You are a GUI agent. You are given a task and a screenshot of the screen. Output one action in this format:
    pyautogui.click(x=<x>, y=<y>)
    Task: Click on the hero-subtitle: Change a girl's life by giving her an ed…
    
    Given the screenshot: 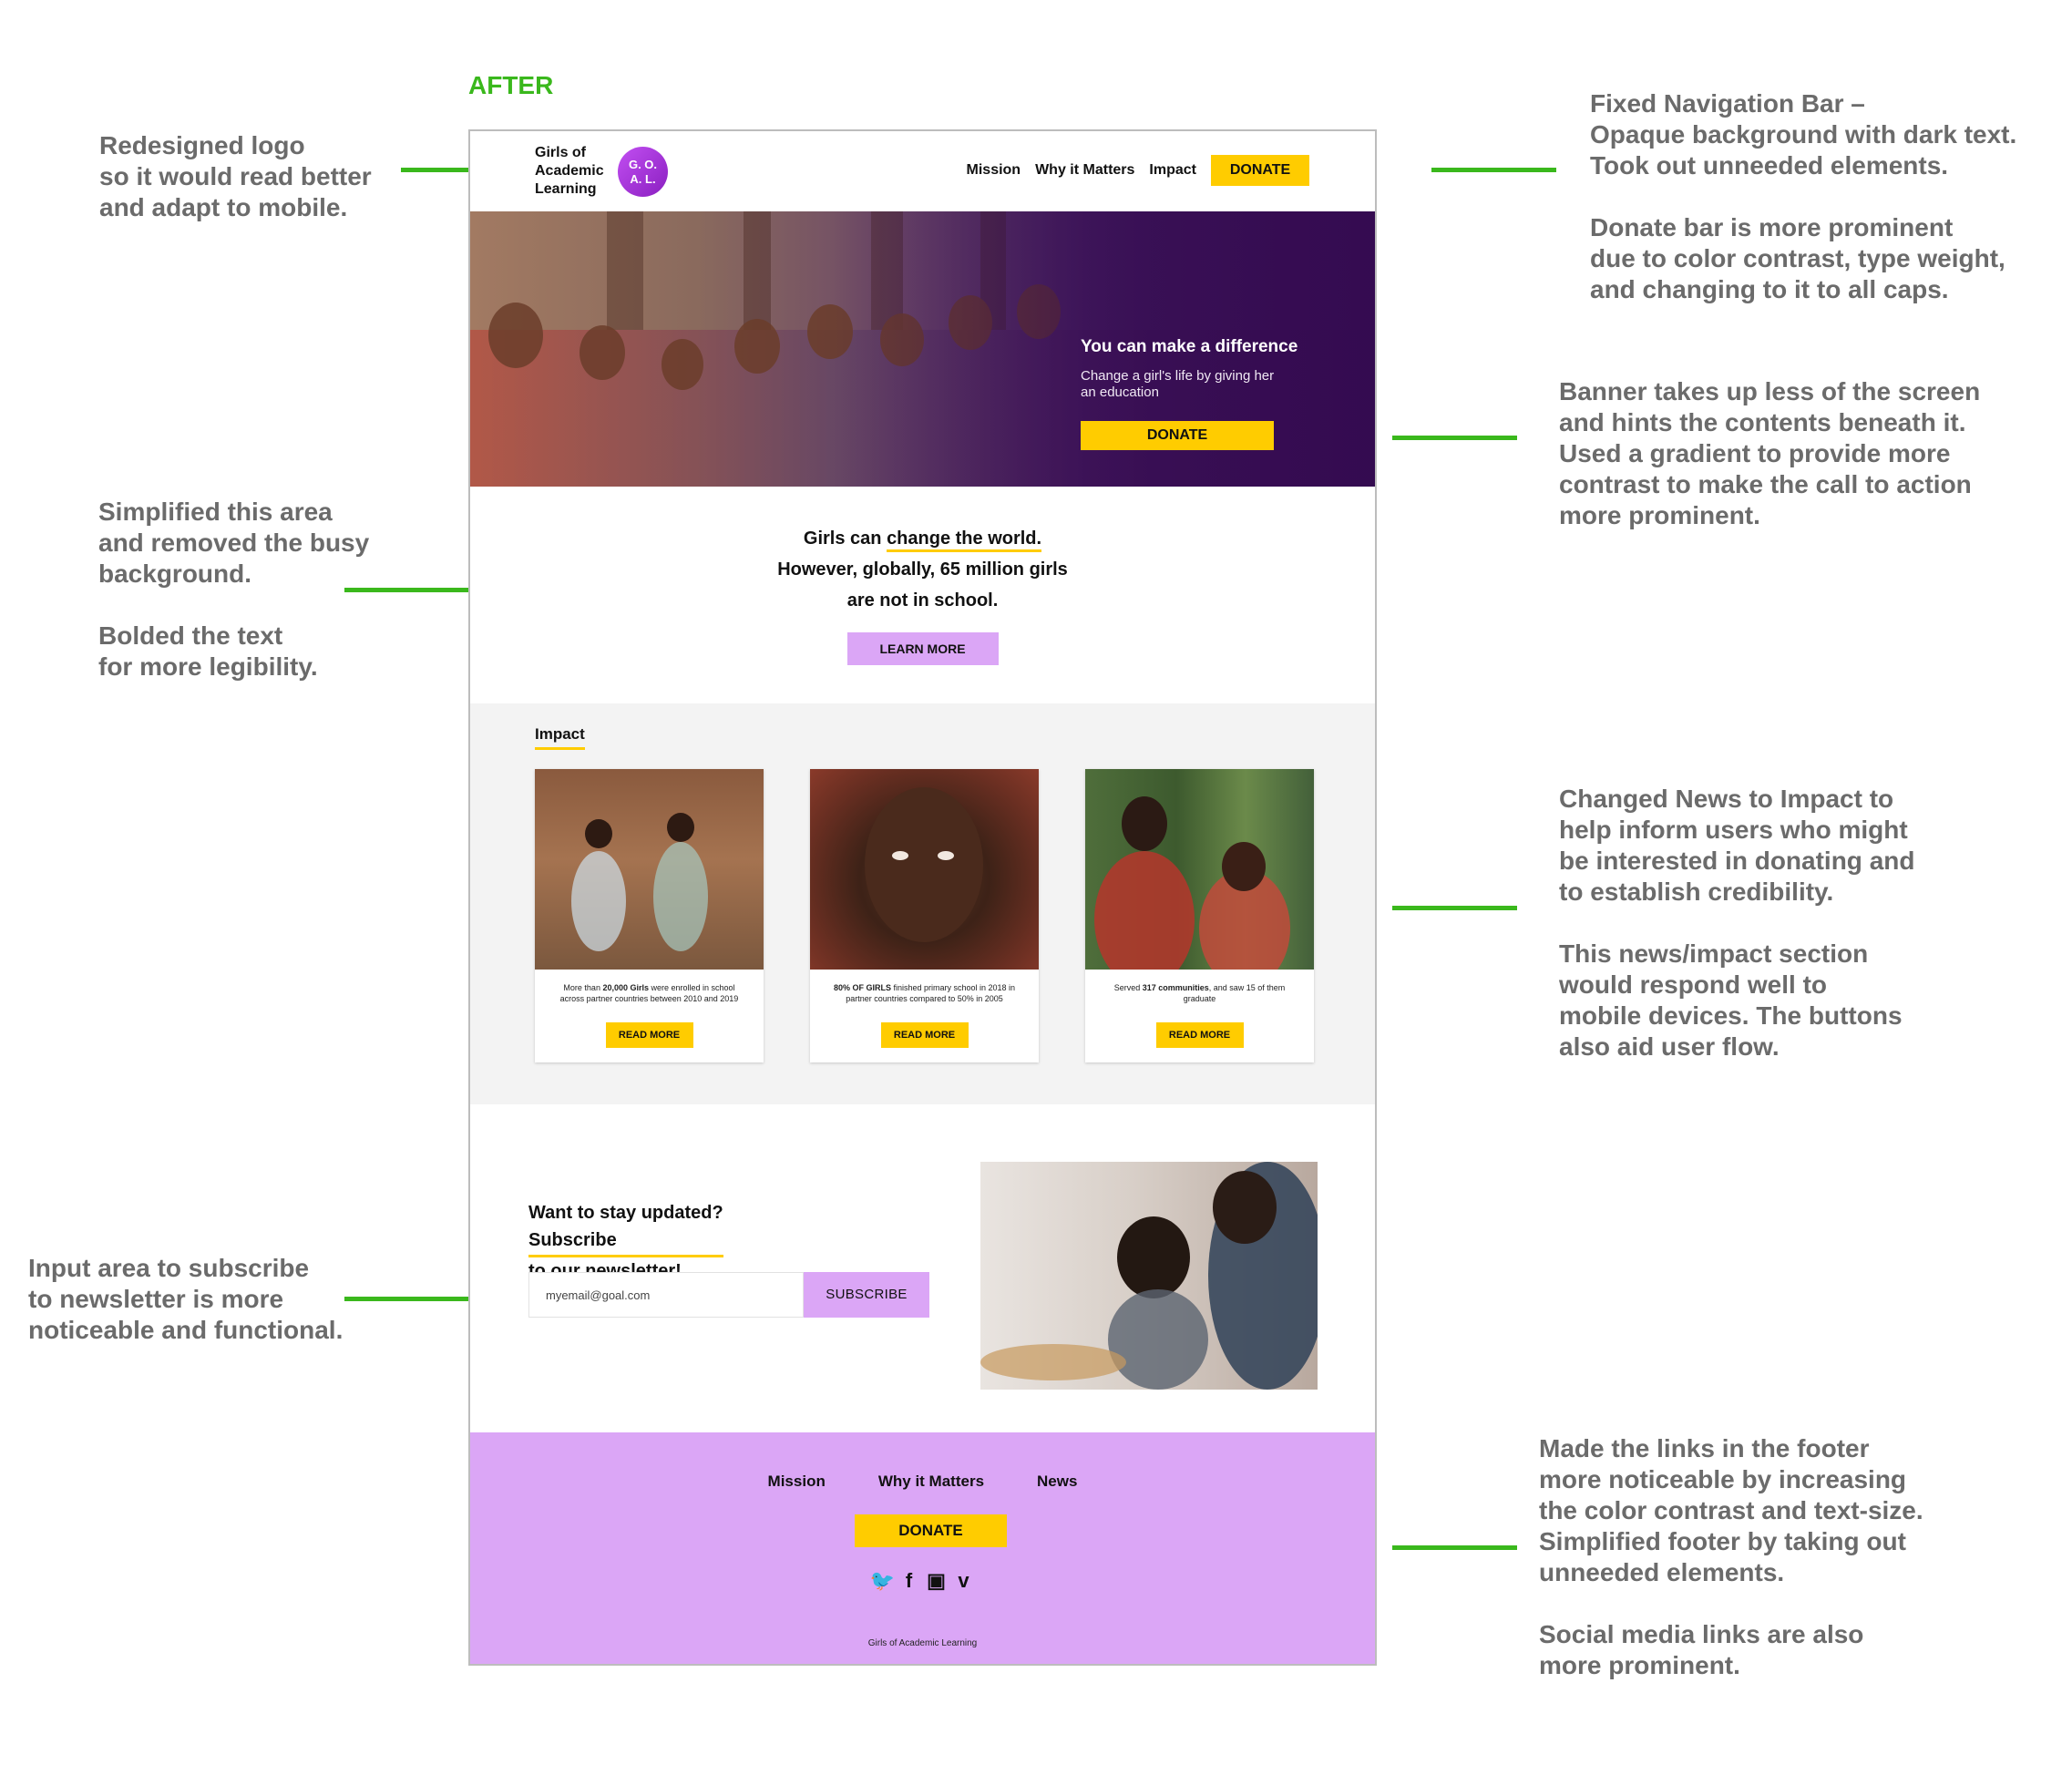 What is the action you would take?
    pyautogui.click(x=1178, y=384)
    